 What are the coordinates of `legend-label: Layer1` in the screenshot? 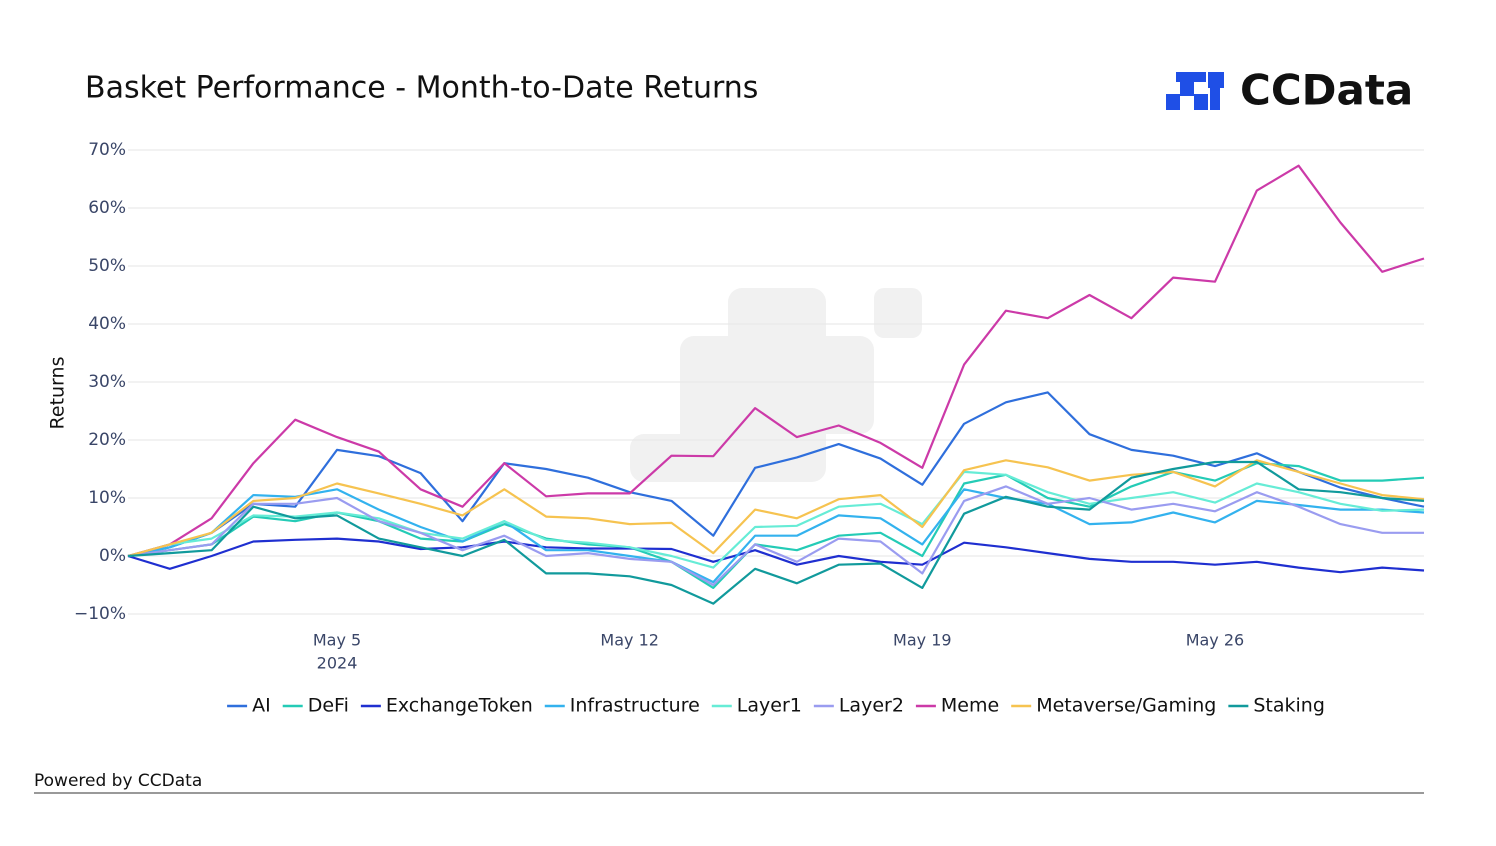 It's located at (769, 706).